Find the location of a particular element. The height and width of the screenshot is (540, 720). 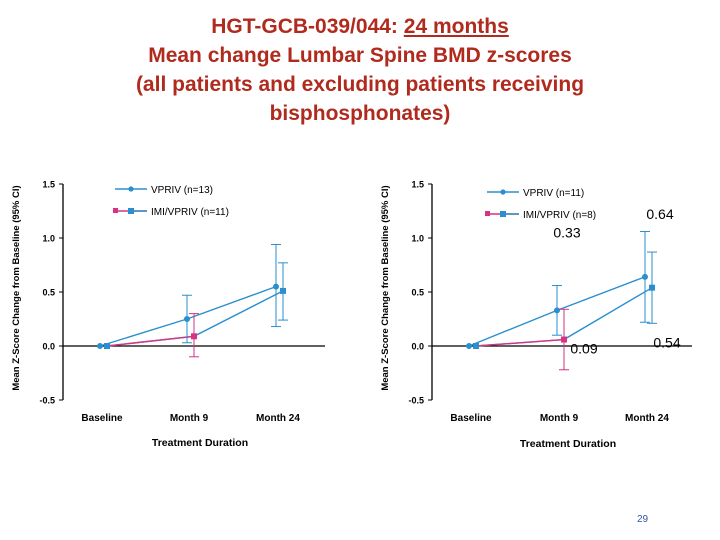

data-label: 0.09 is located at coordinates (583, 349).